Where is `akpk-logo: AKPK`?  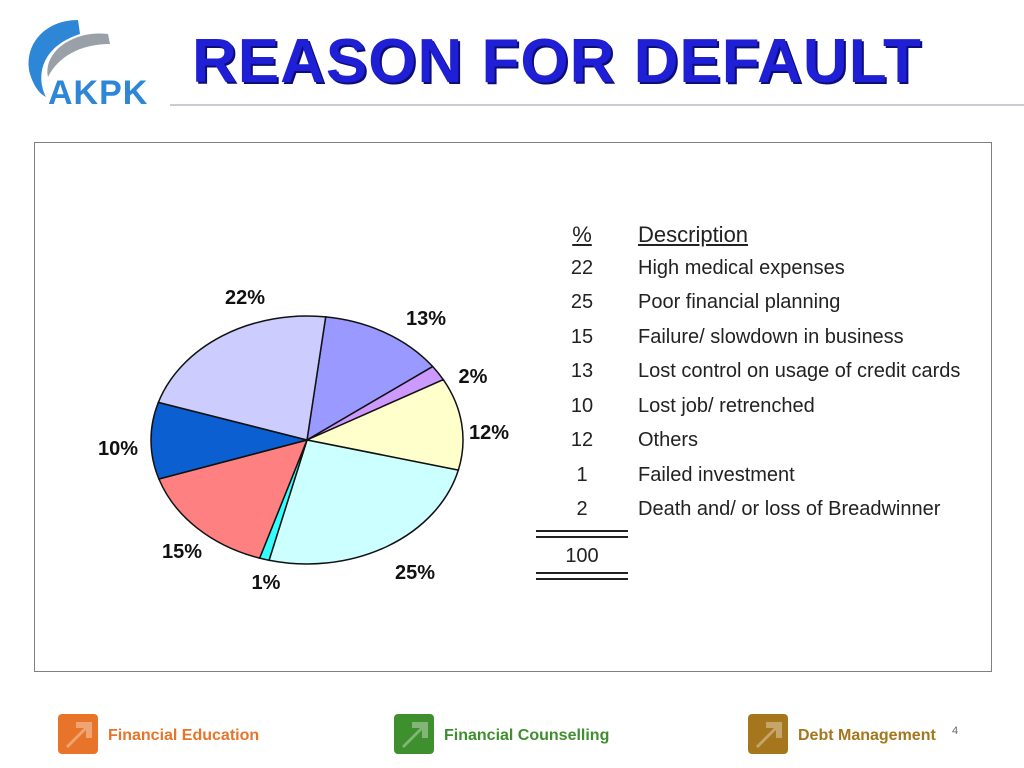 akpk-logo: AKPK is located at coordinates (98, 62).